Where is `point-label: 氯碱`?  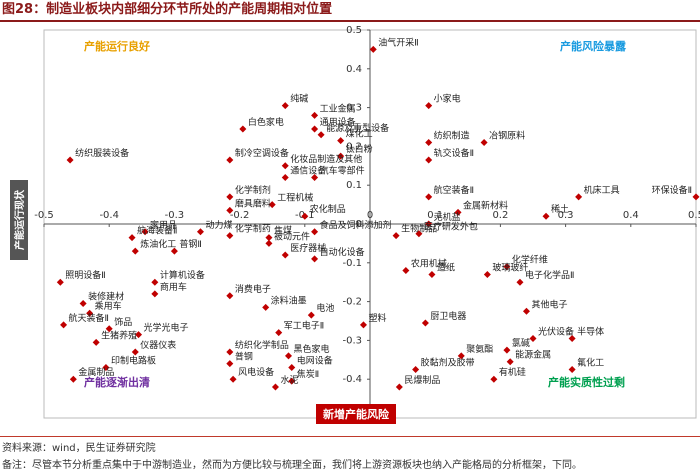 point-label: 氯碱 is located at coordinates (521, 343).